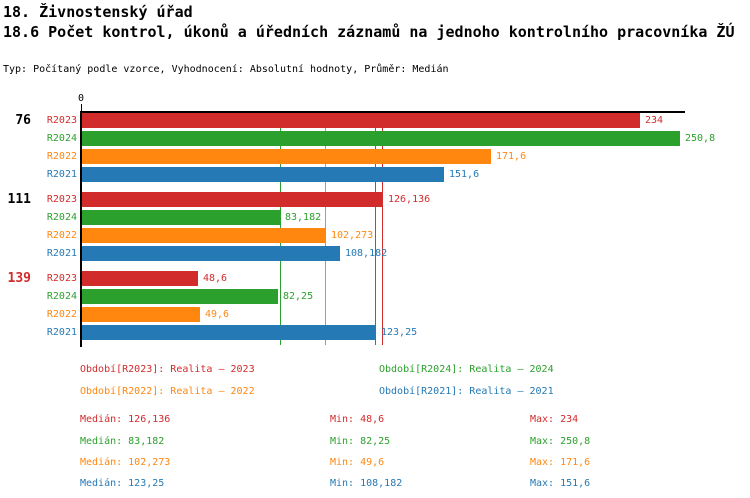 This screenshot has width=750, height=498. Describe the element at coordinates (464, 174) in the screenshot. I see `bar-value-label: 151,6` at that location.